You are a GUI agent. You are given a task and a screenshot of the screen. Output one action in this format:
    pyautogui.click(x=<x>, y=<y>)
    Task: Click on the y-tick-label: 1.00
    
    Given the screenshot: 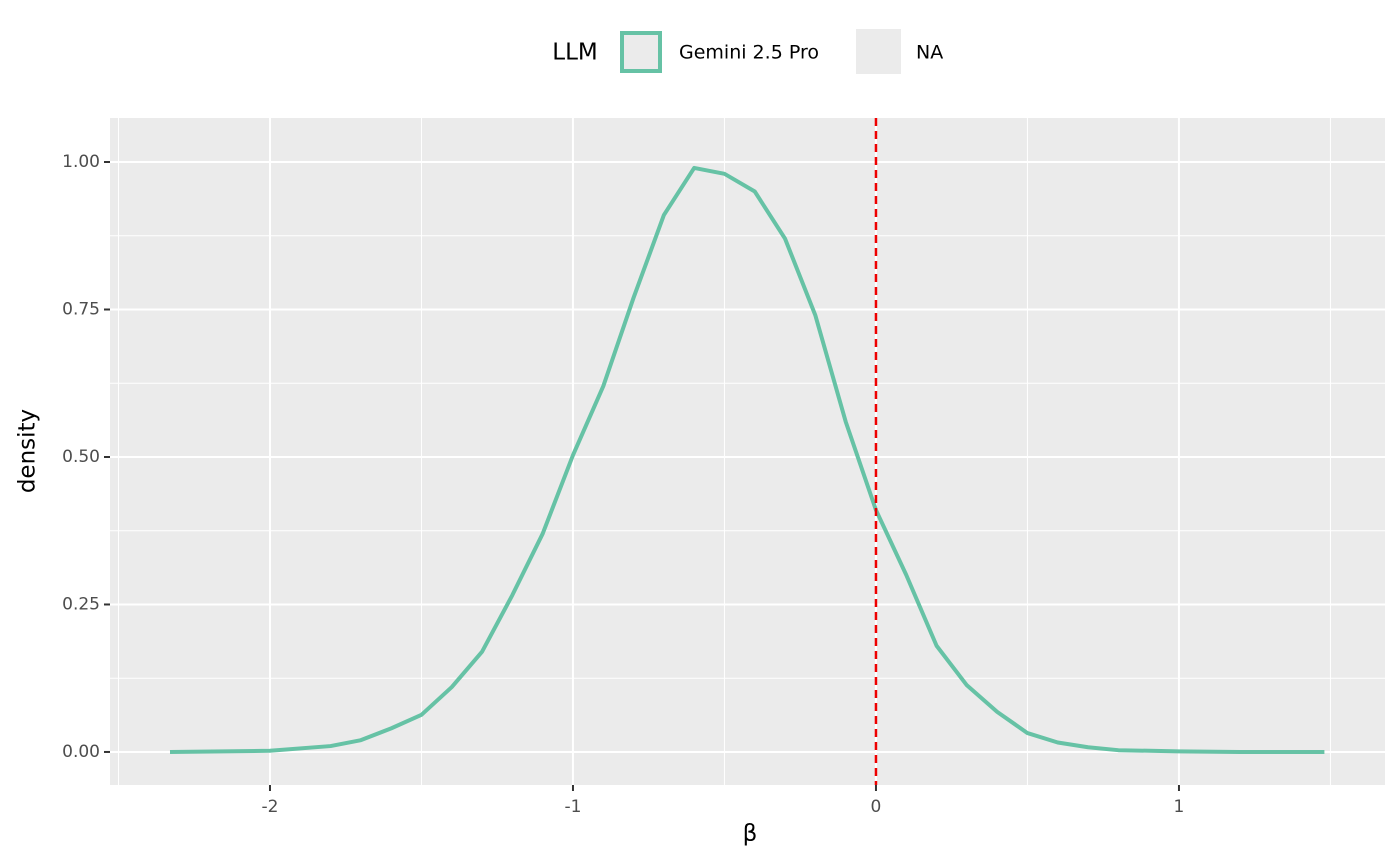 What is the action you would take?
    pyautogui.click(x=81, y=162)
    